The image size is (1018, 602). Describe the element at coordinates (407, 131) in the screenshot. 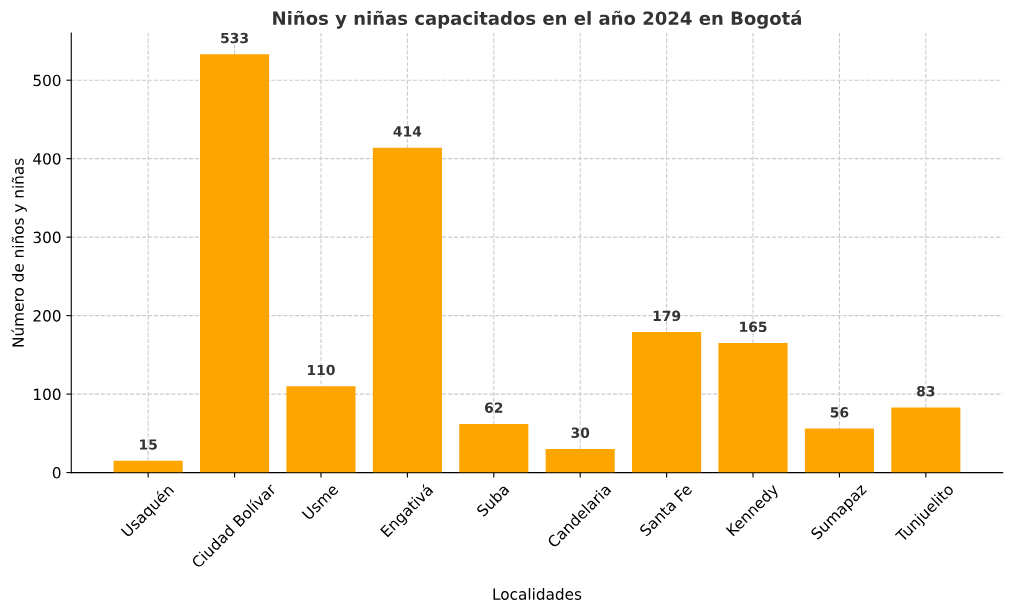

I see `data-label: 414` at that location.